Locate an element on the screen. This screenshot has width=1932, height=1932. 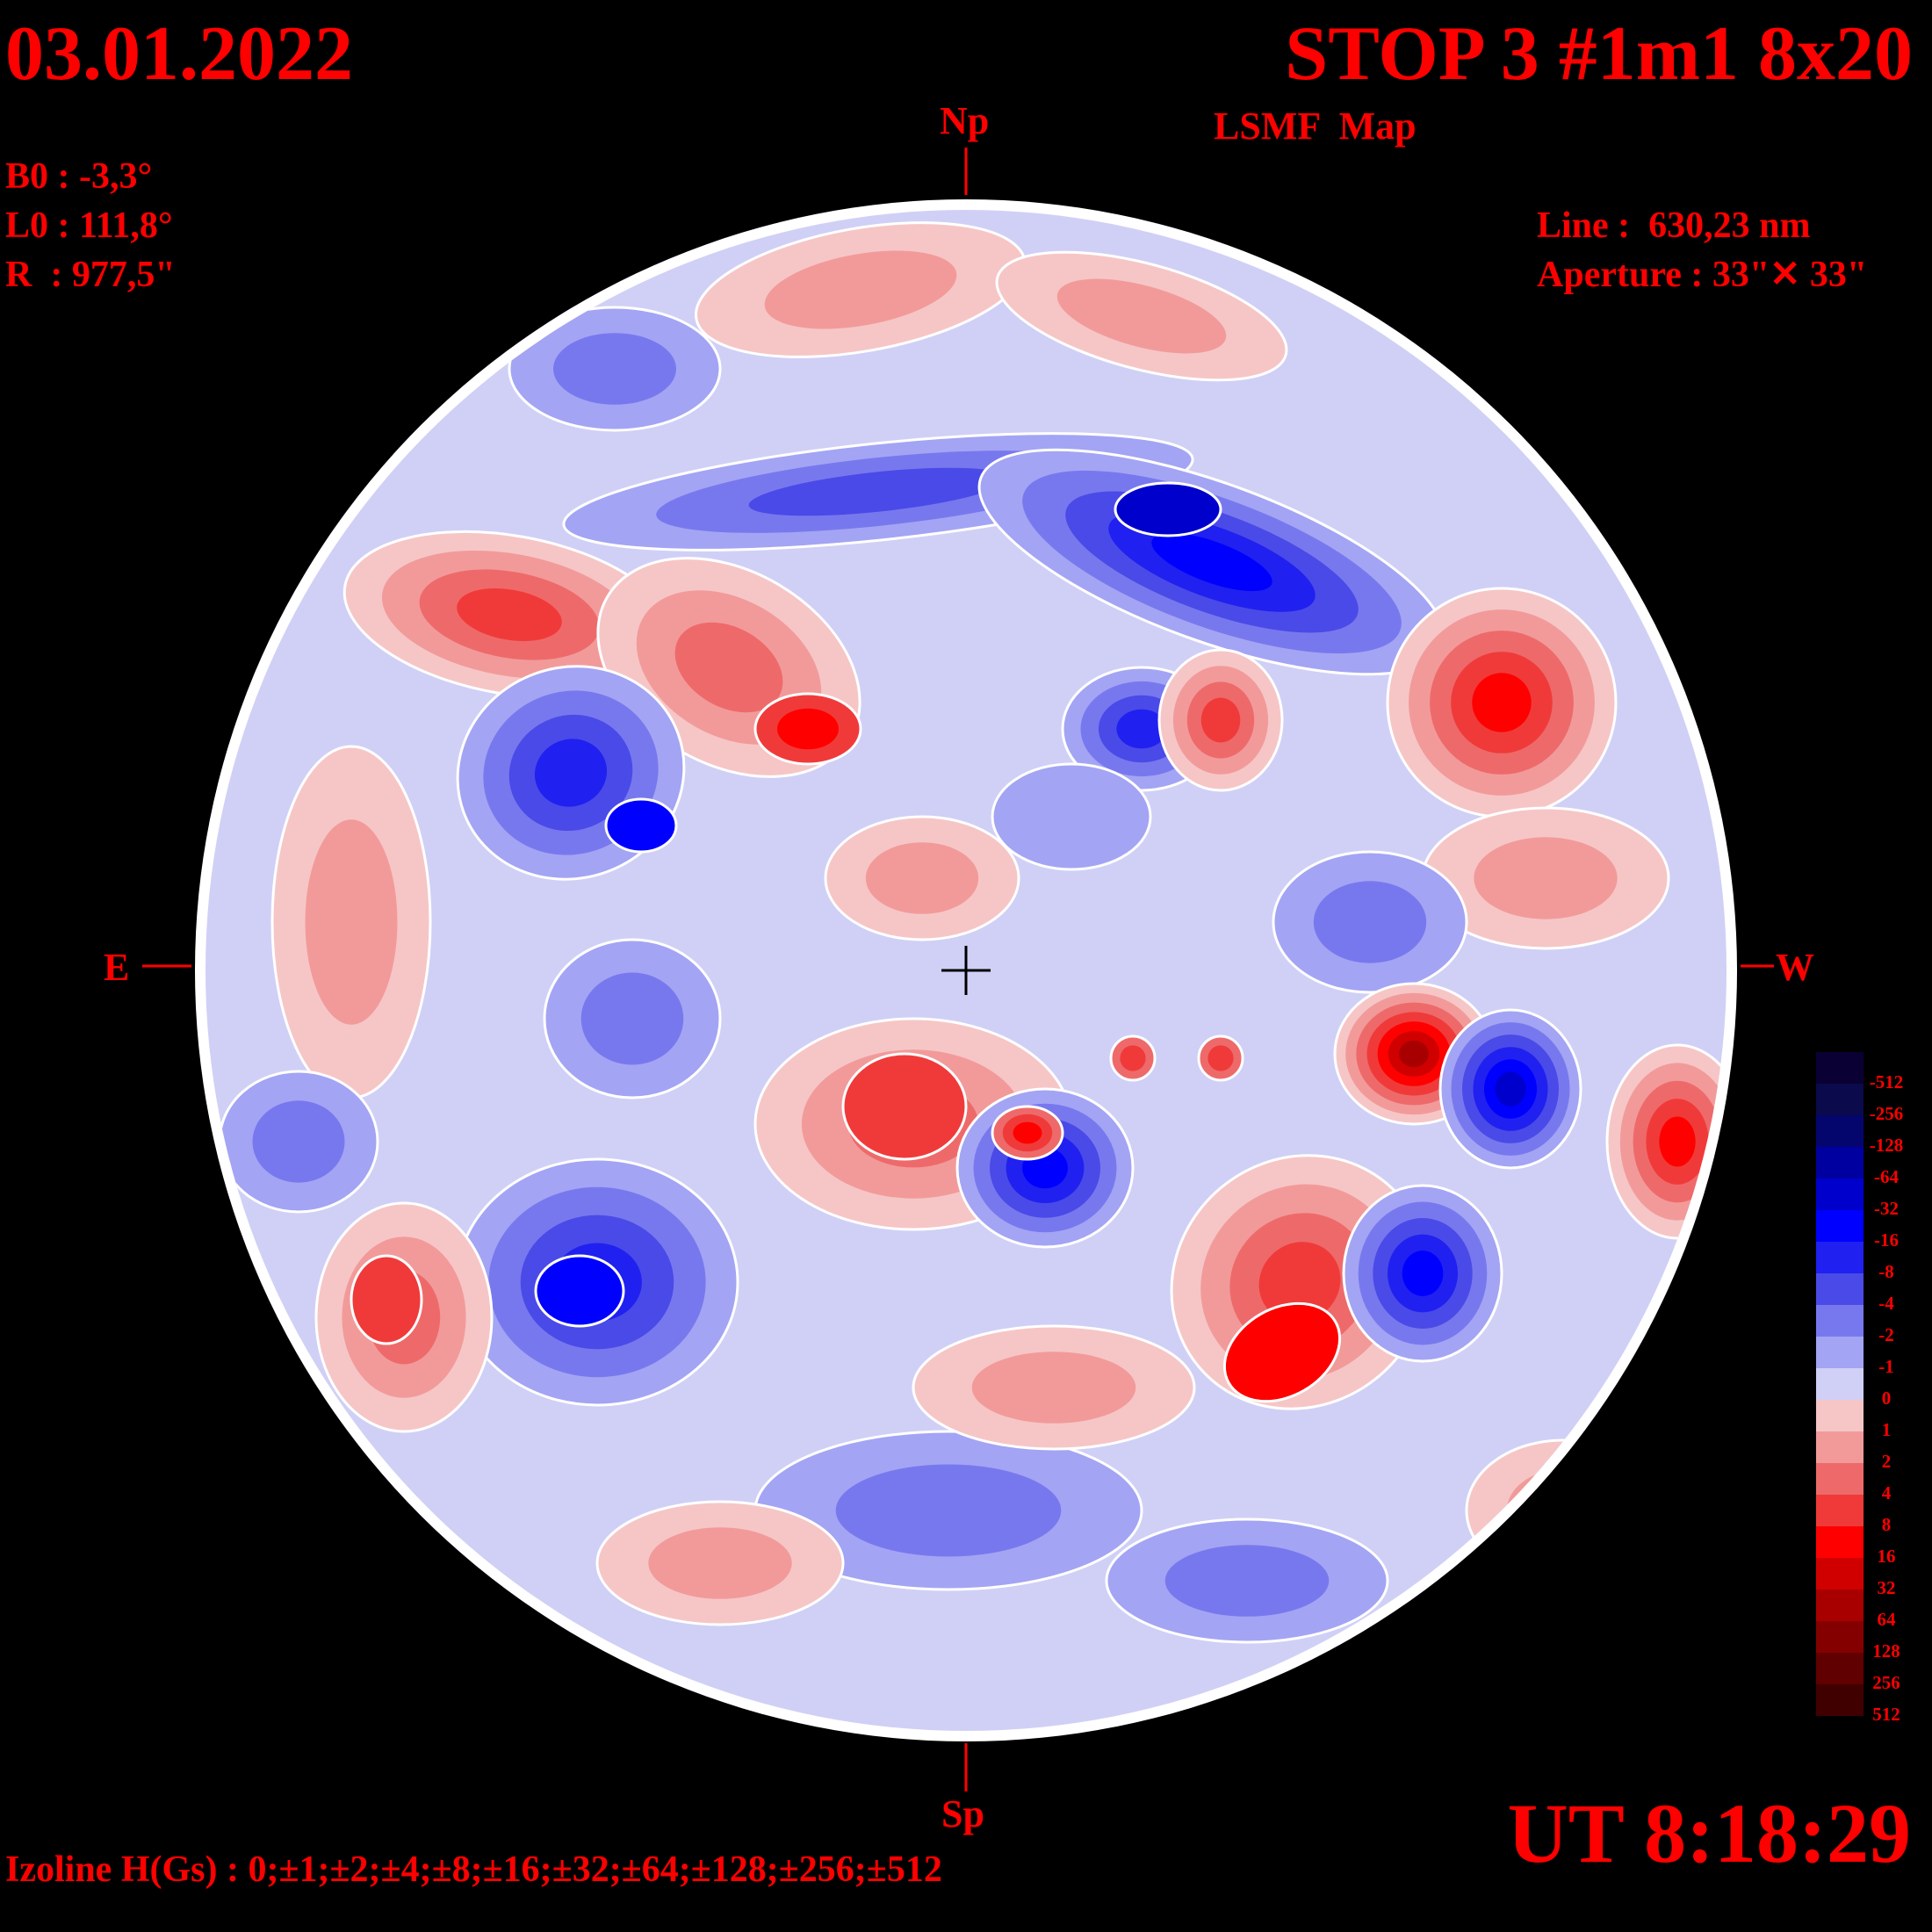
legend-label: 32 is located at coordinates (1886, 1588).